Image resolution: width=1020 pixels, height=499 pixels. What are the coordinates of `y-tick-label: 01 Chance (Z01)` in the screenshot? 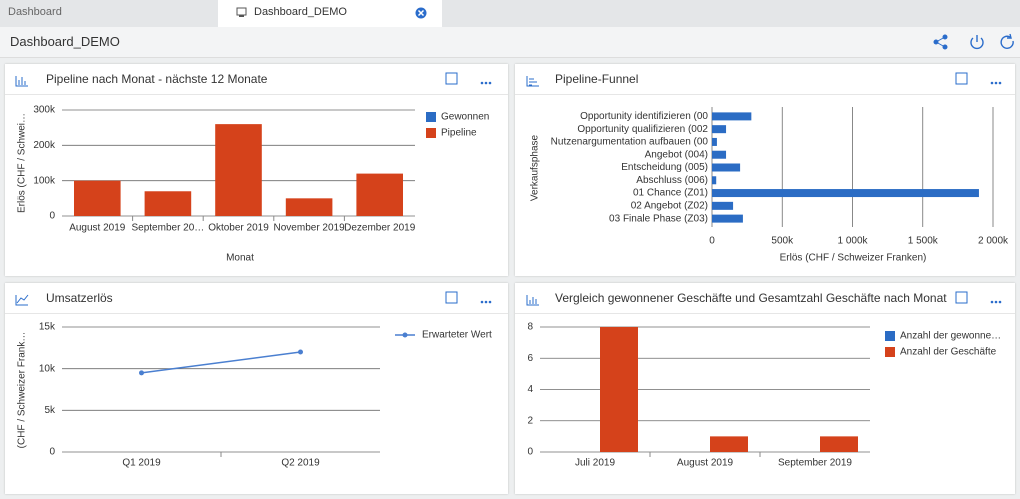 It's located at (670, 193).